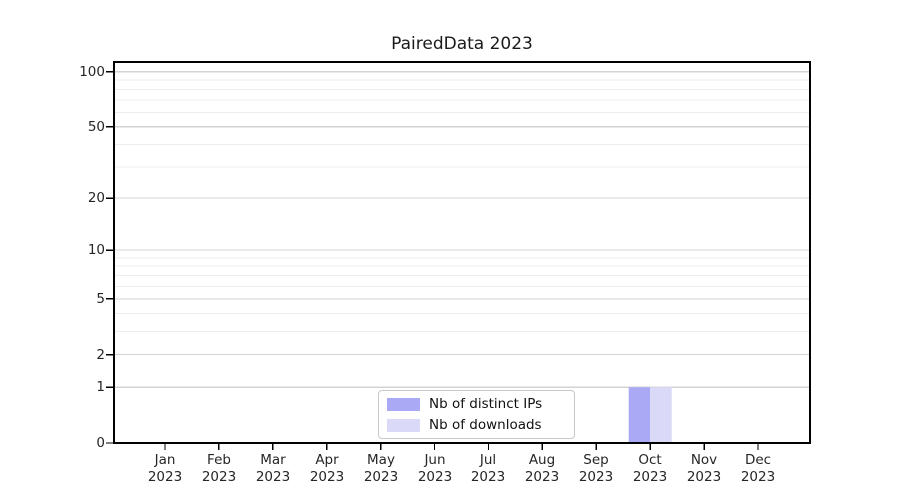 The width and height of the screenshot is (900, 500). What do you see at coordinates (542, 468) in the screenshot?
I see `x-tick-label: Aug 2023` at bounding box center [542, 468].